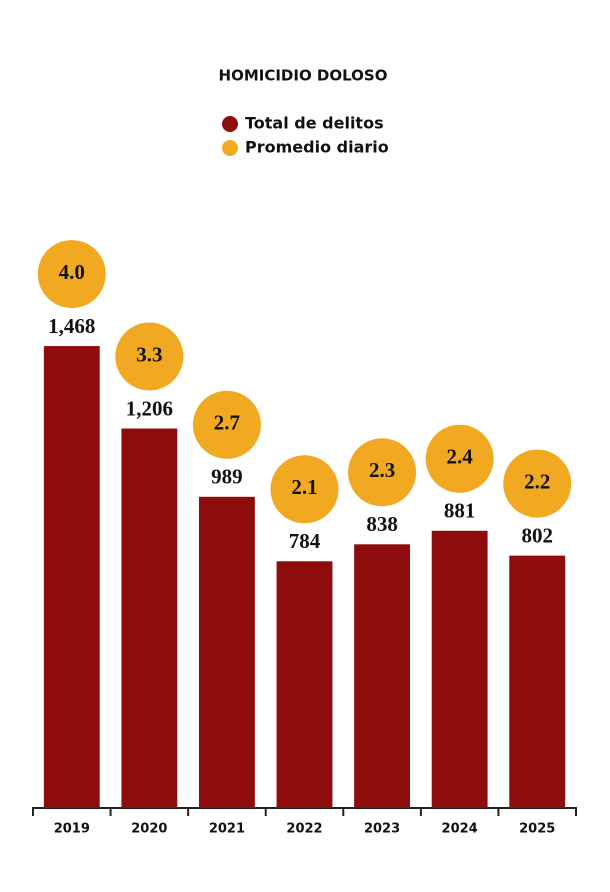  What do you see at coordinates (71, 326) in the screenshot?
I see `value-label: 1,468` at bounding box center [71, 326].